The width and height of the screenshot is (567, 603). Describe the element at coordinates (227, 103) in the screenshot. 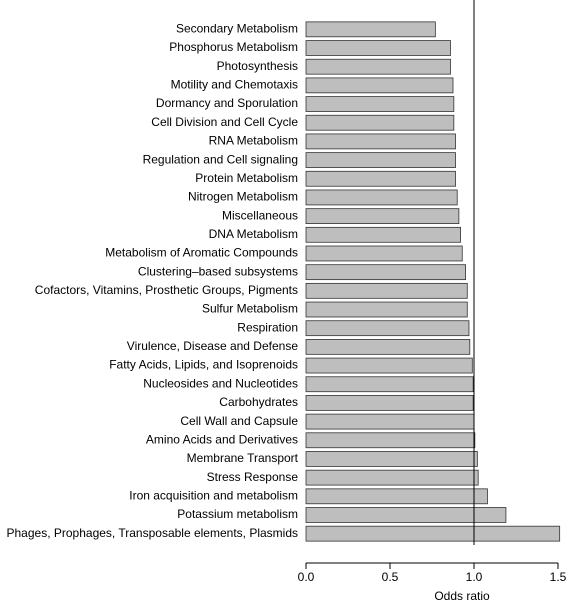

I see `y-tick-label: Dormancy and Sporulation` at that location.